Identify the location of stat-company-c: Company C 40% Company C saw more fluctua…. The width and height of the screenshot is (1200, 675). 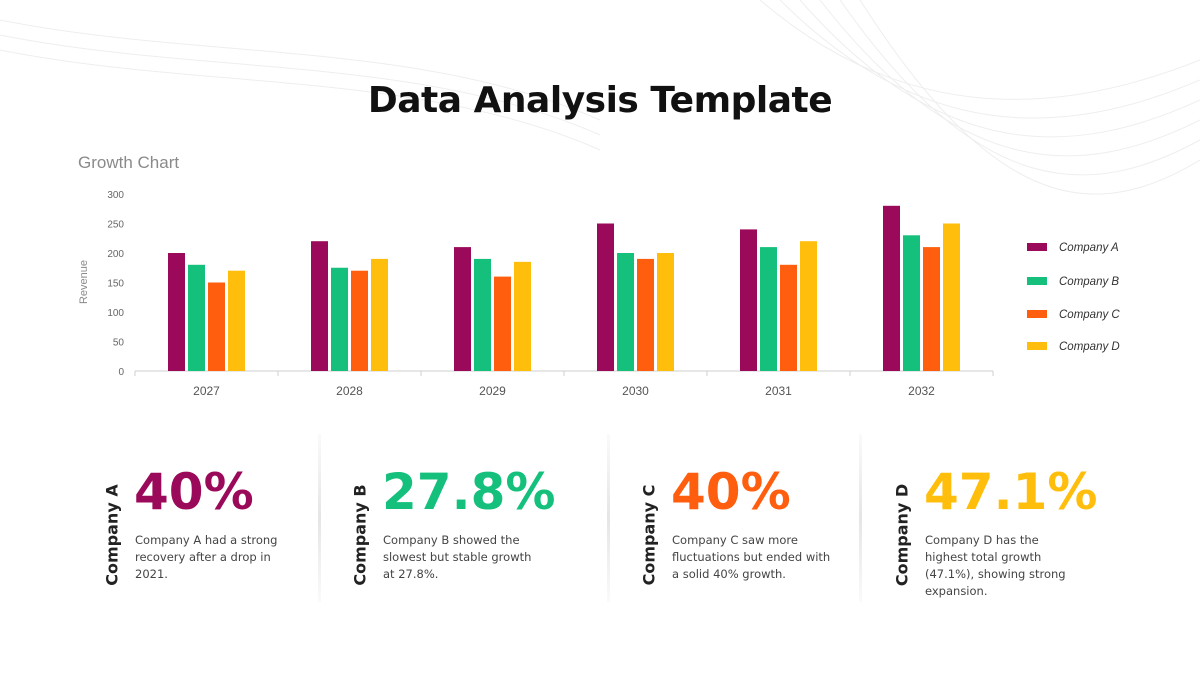
(757, 517).